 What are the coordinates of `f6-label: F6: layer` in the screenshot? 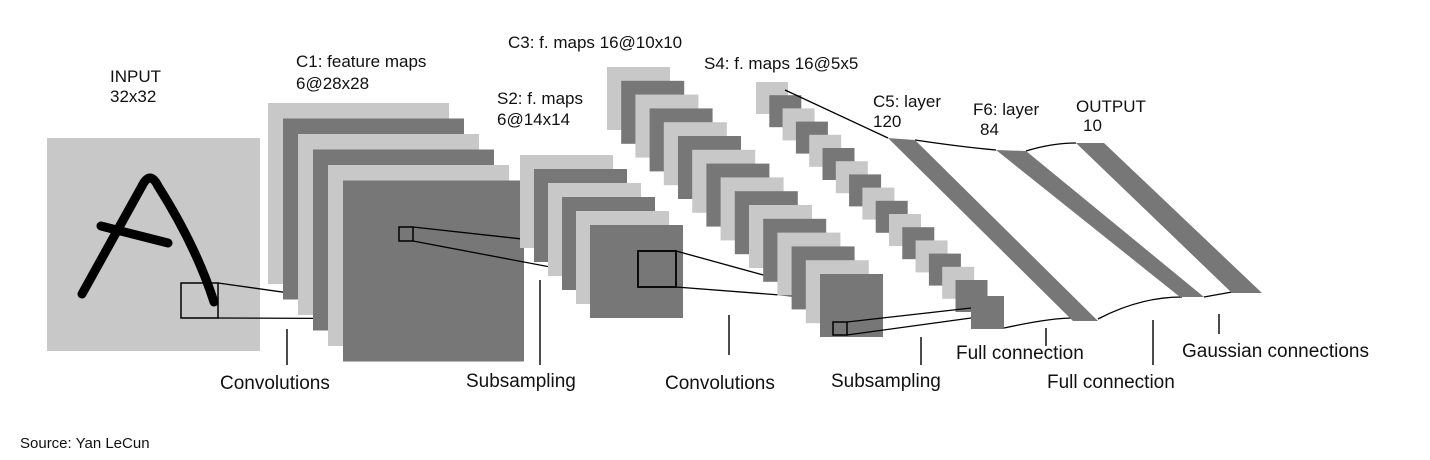 It's located at (1006, 109).